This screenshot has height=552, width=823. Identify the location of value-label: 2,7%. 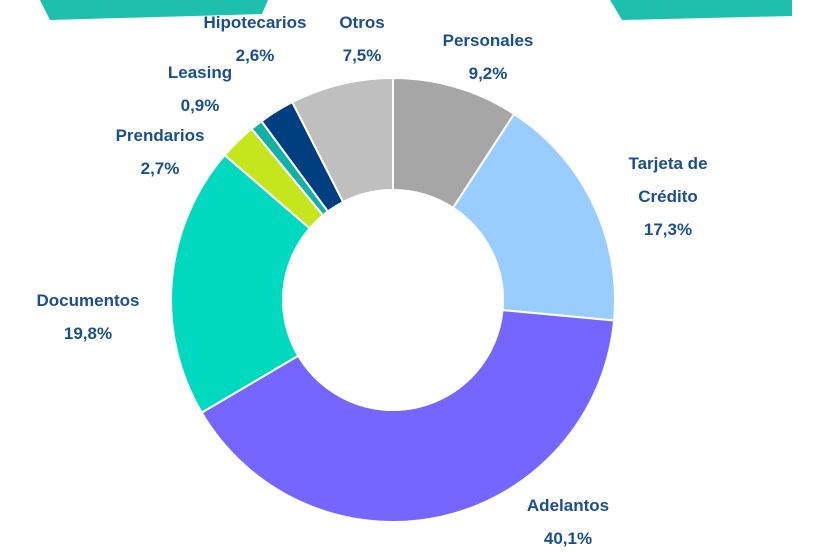
(160, 168).